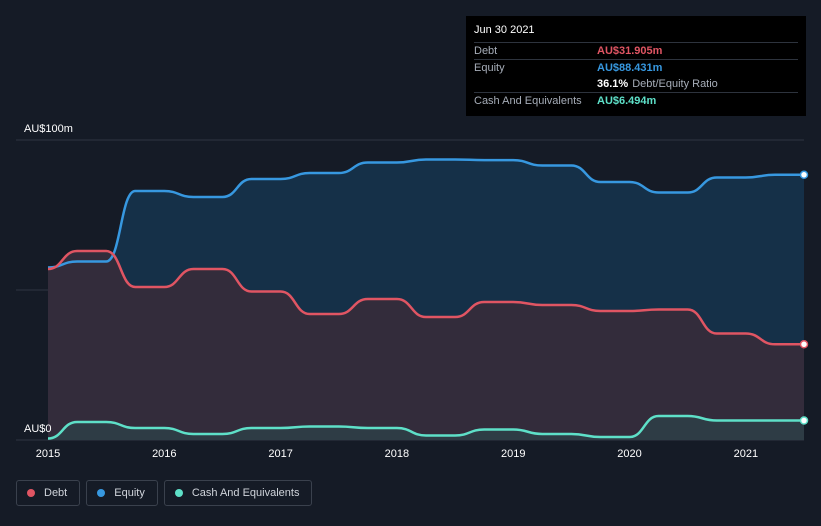  I want to click on legend-debt-label: Debt, so click(56, 493).